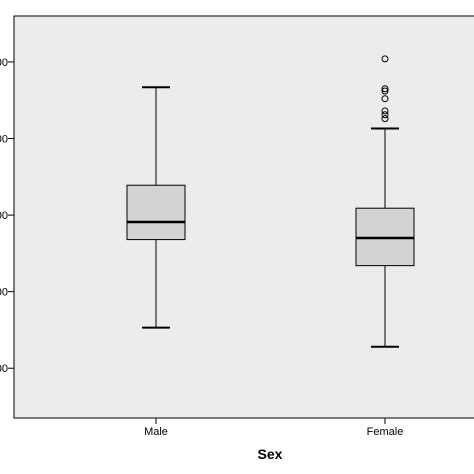  I want to click on x-tick-label: Male, so click(156, 432).